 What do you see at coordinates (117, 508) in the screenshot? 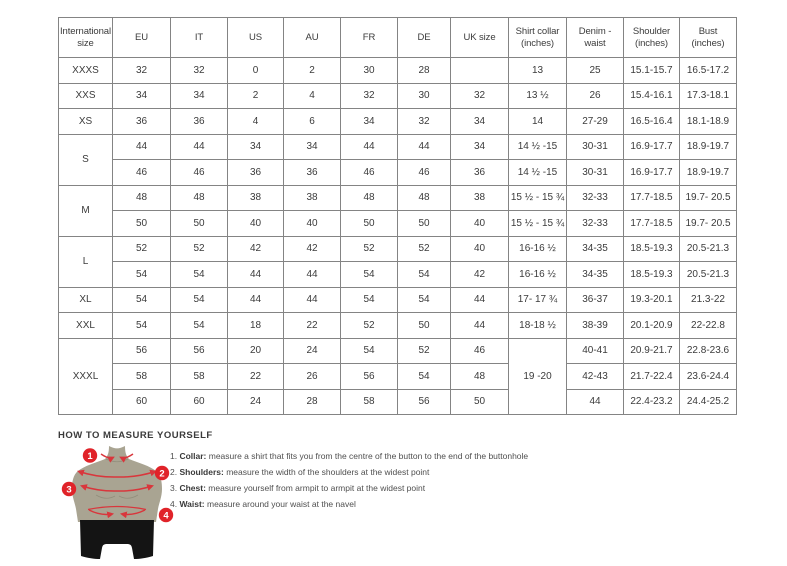
I see `waist-band-back` at bounding box center [117, 508].